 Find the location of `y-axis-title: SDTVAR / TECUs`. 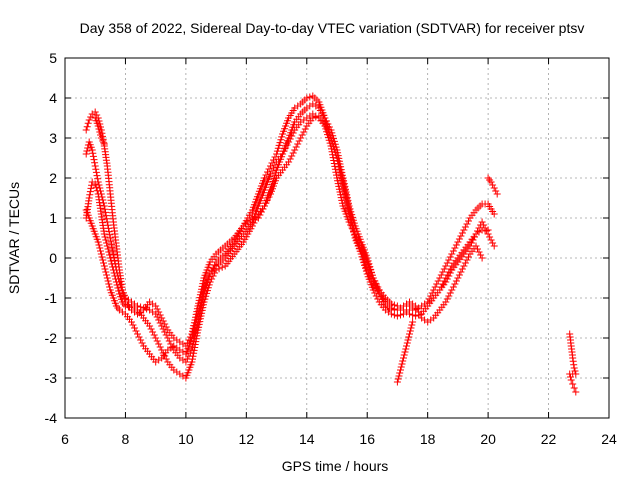

y-axis-title: SDTVAR / TECUs is located at coordinates (14, 238).